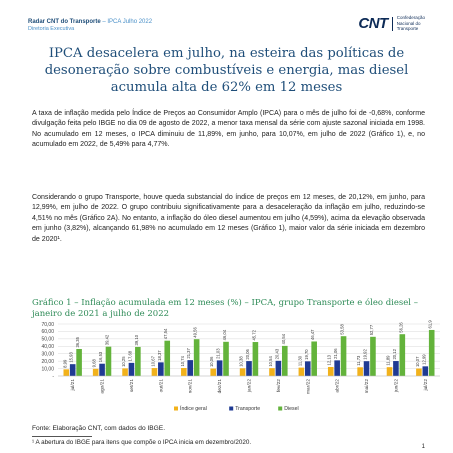  I want to click on x-tick-label: jun/22, so click(396, 386).